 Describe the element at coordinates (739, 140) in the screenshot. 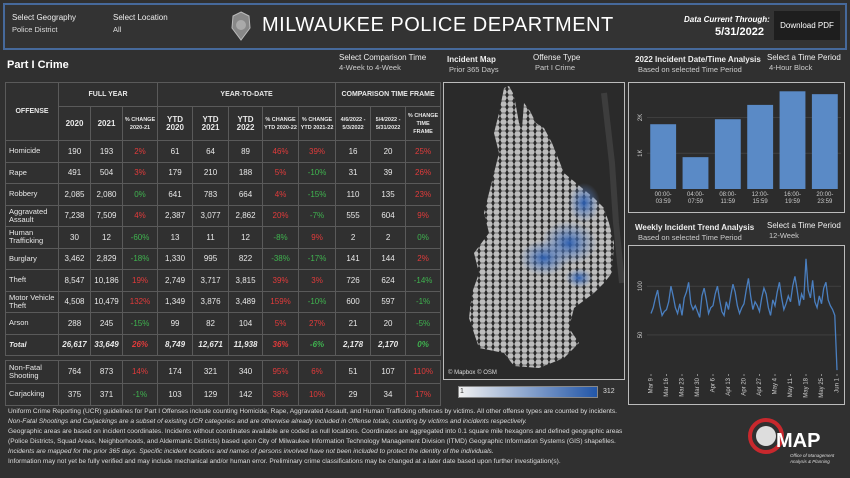

I see `bar-chart: 1K 2K` at that location.